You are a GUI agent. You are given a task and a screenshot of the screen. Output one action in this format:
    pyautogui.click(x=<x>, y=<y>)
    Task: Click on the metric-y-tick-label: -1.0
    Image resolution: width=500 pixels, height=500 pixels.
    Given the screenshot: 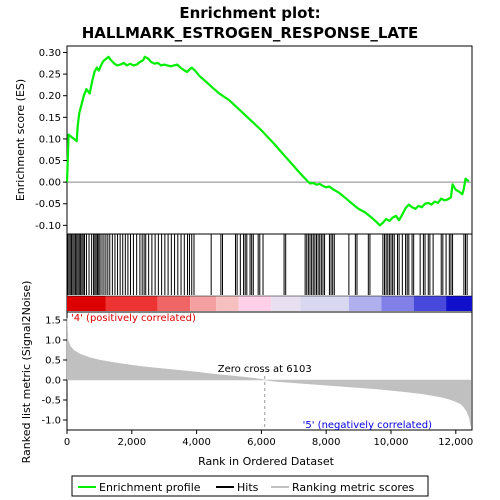 What is the action you would take?
    pyautogui.click(x=51, y=421)
    